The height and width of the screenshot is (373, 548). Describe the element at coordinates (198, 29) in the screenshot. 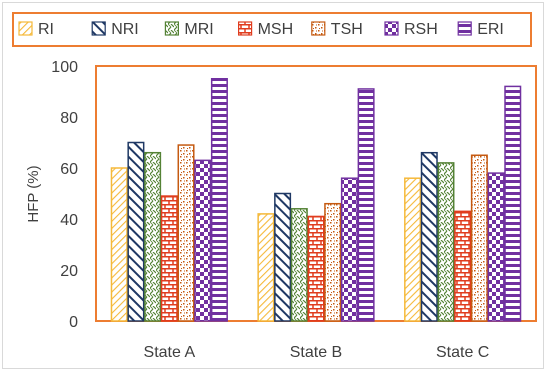

I see `legend-label-mri: MRI` at that location.